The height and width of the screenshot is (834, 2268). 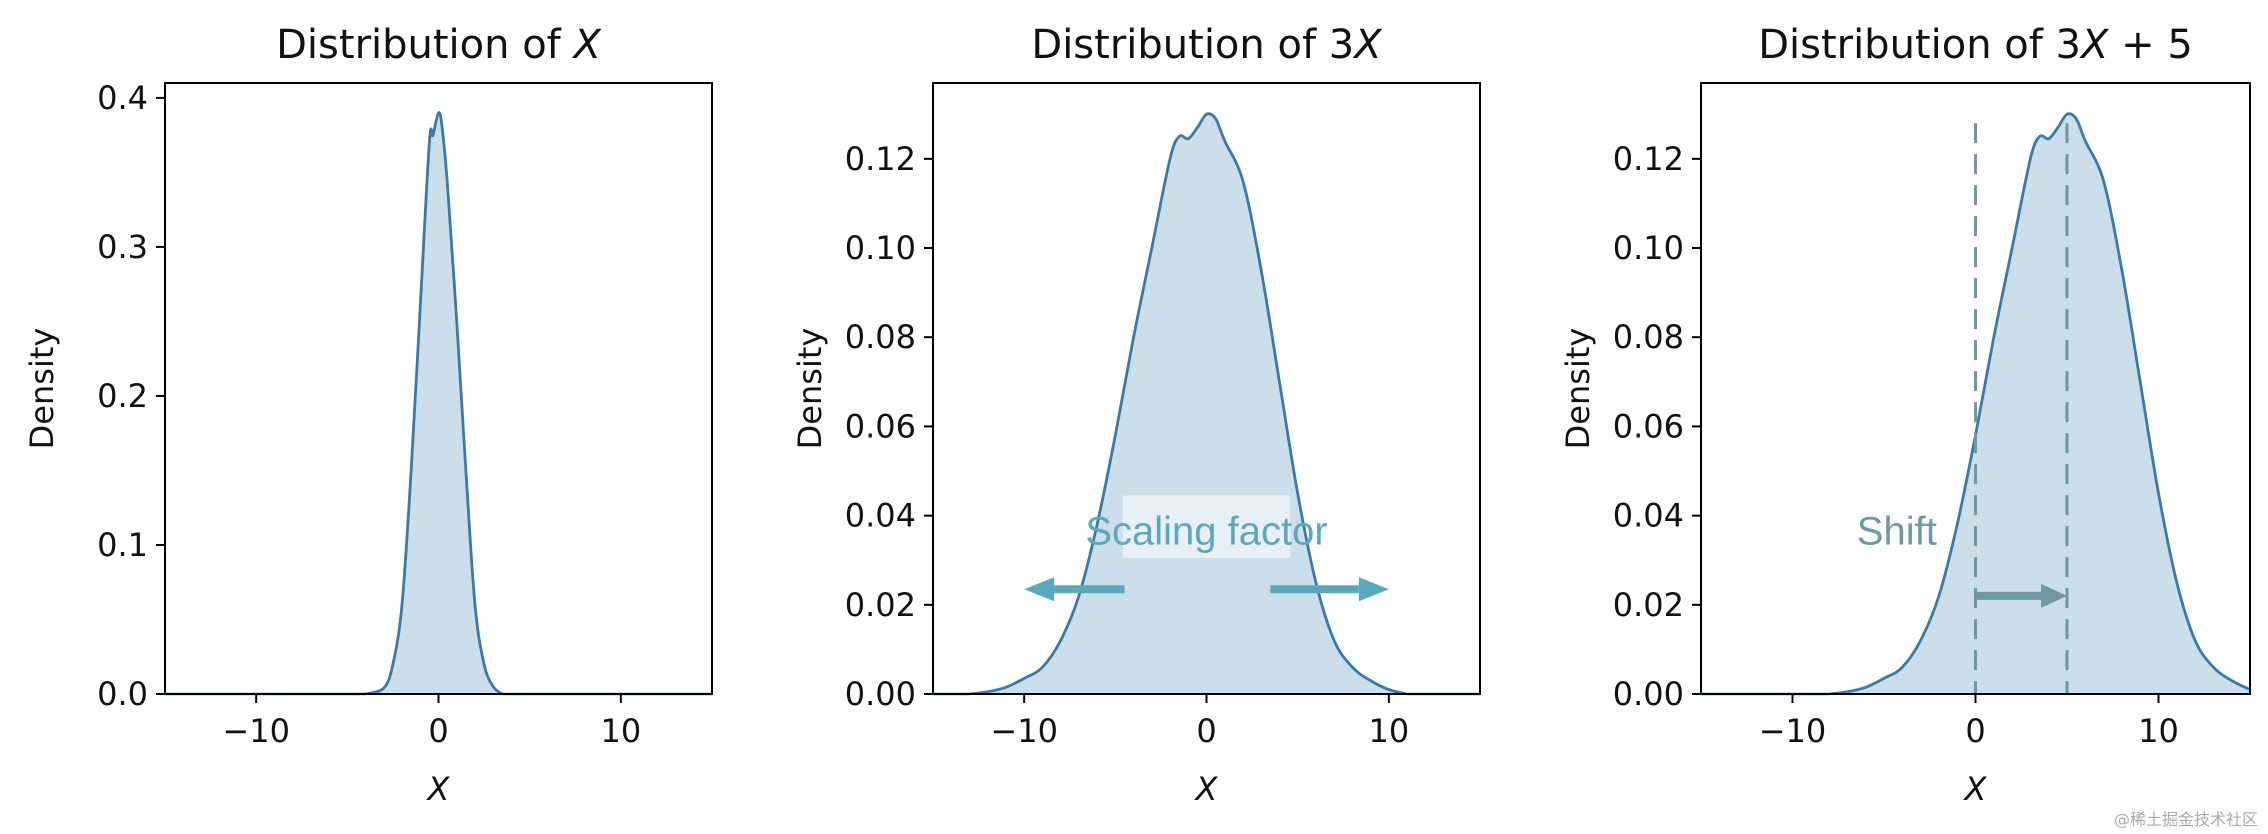 I want to click on shift-arrow-head, so click(x=2054, y=595).